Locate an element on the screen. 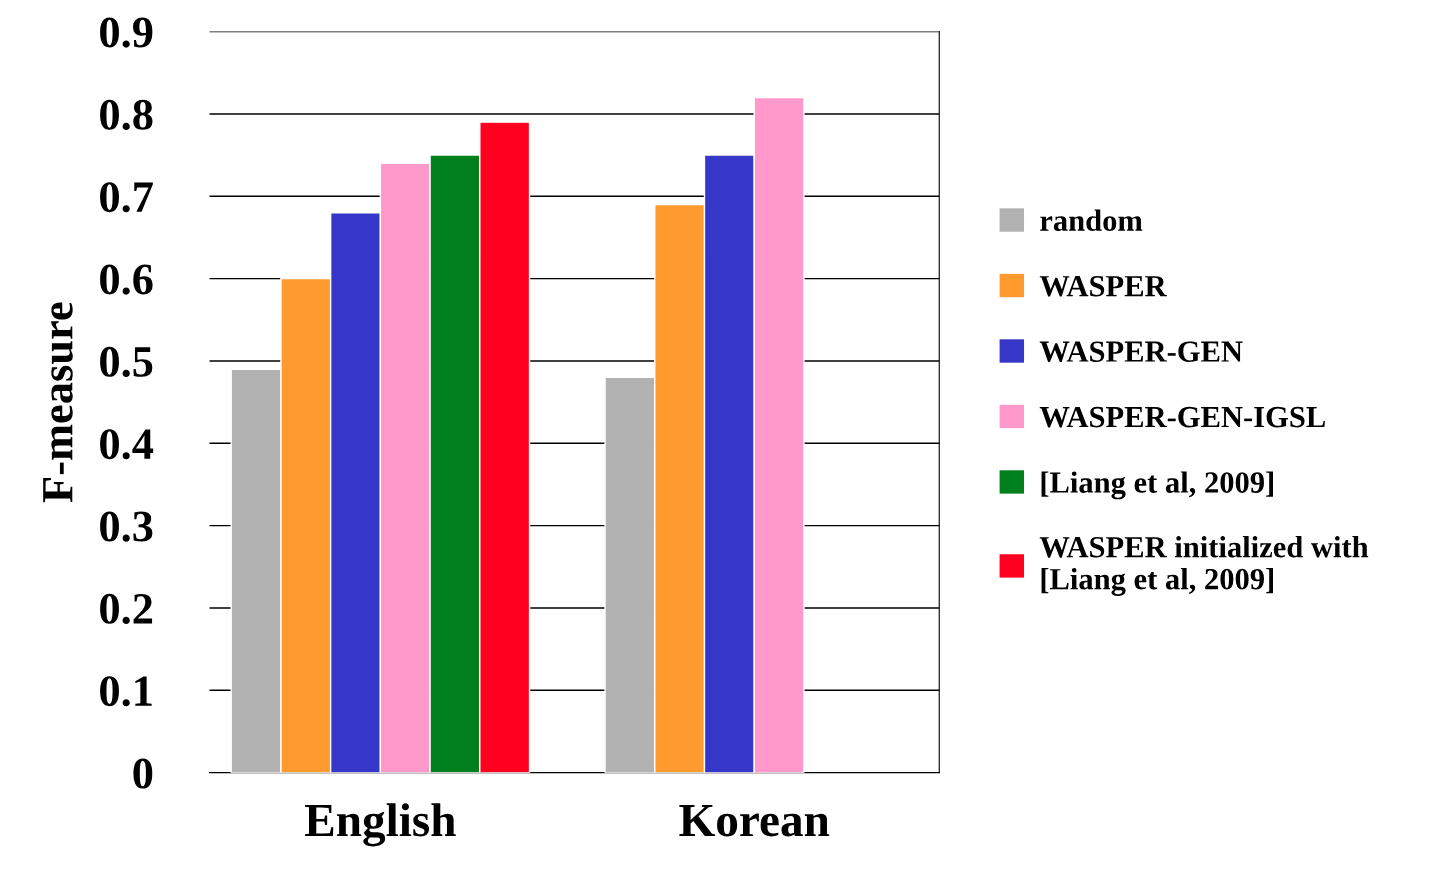 Image resolution: width=1445 pixels, height=878 pixels. y-tick-label: 0.3 is located at coordinates (126, 526).